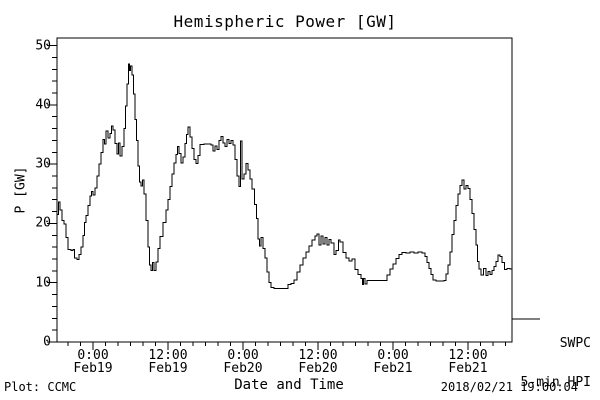 This screenshot has width=600, height=400. What do you see at coordinates (556, 355) in the screenshot?
I see `legend: SWPC 5-min HPI` at bounding box center [556, 355].